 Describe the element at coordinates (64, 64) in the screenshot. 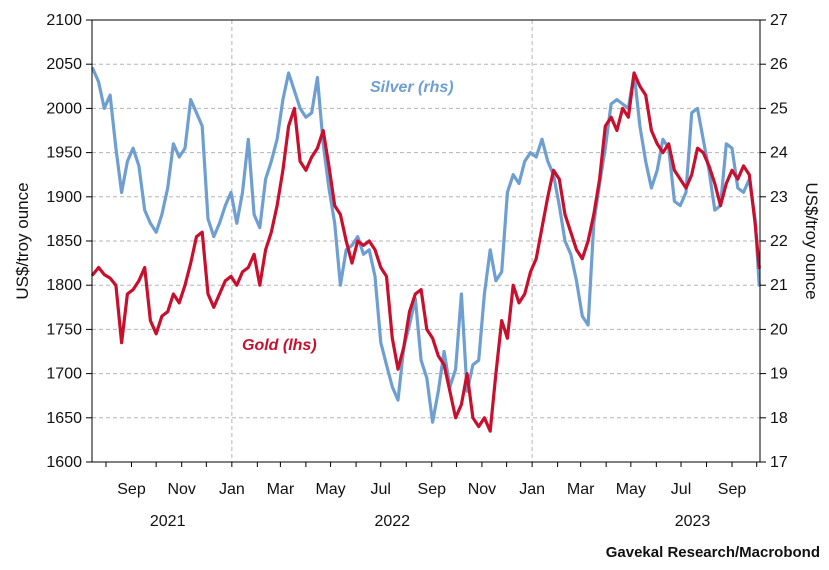

I see `y-left-tick-label: 2050` at that location.